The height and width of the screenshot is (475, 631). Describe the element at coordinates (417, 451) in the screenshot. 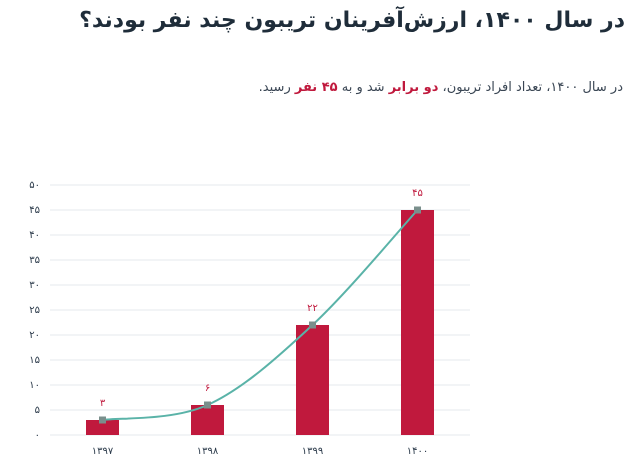

I see `x-tick-label: ۱۴۰۰` at that location.